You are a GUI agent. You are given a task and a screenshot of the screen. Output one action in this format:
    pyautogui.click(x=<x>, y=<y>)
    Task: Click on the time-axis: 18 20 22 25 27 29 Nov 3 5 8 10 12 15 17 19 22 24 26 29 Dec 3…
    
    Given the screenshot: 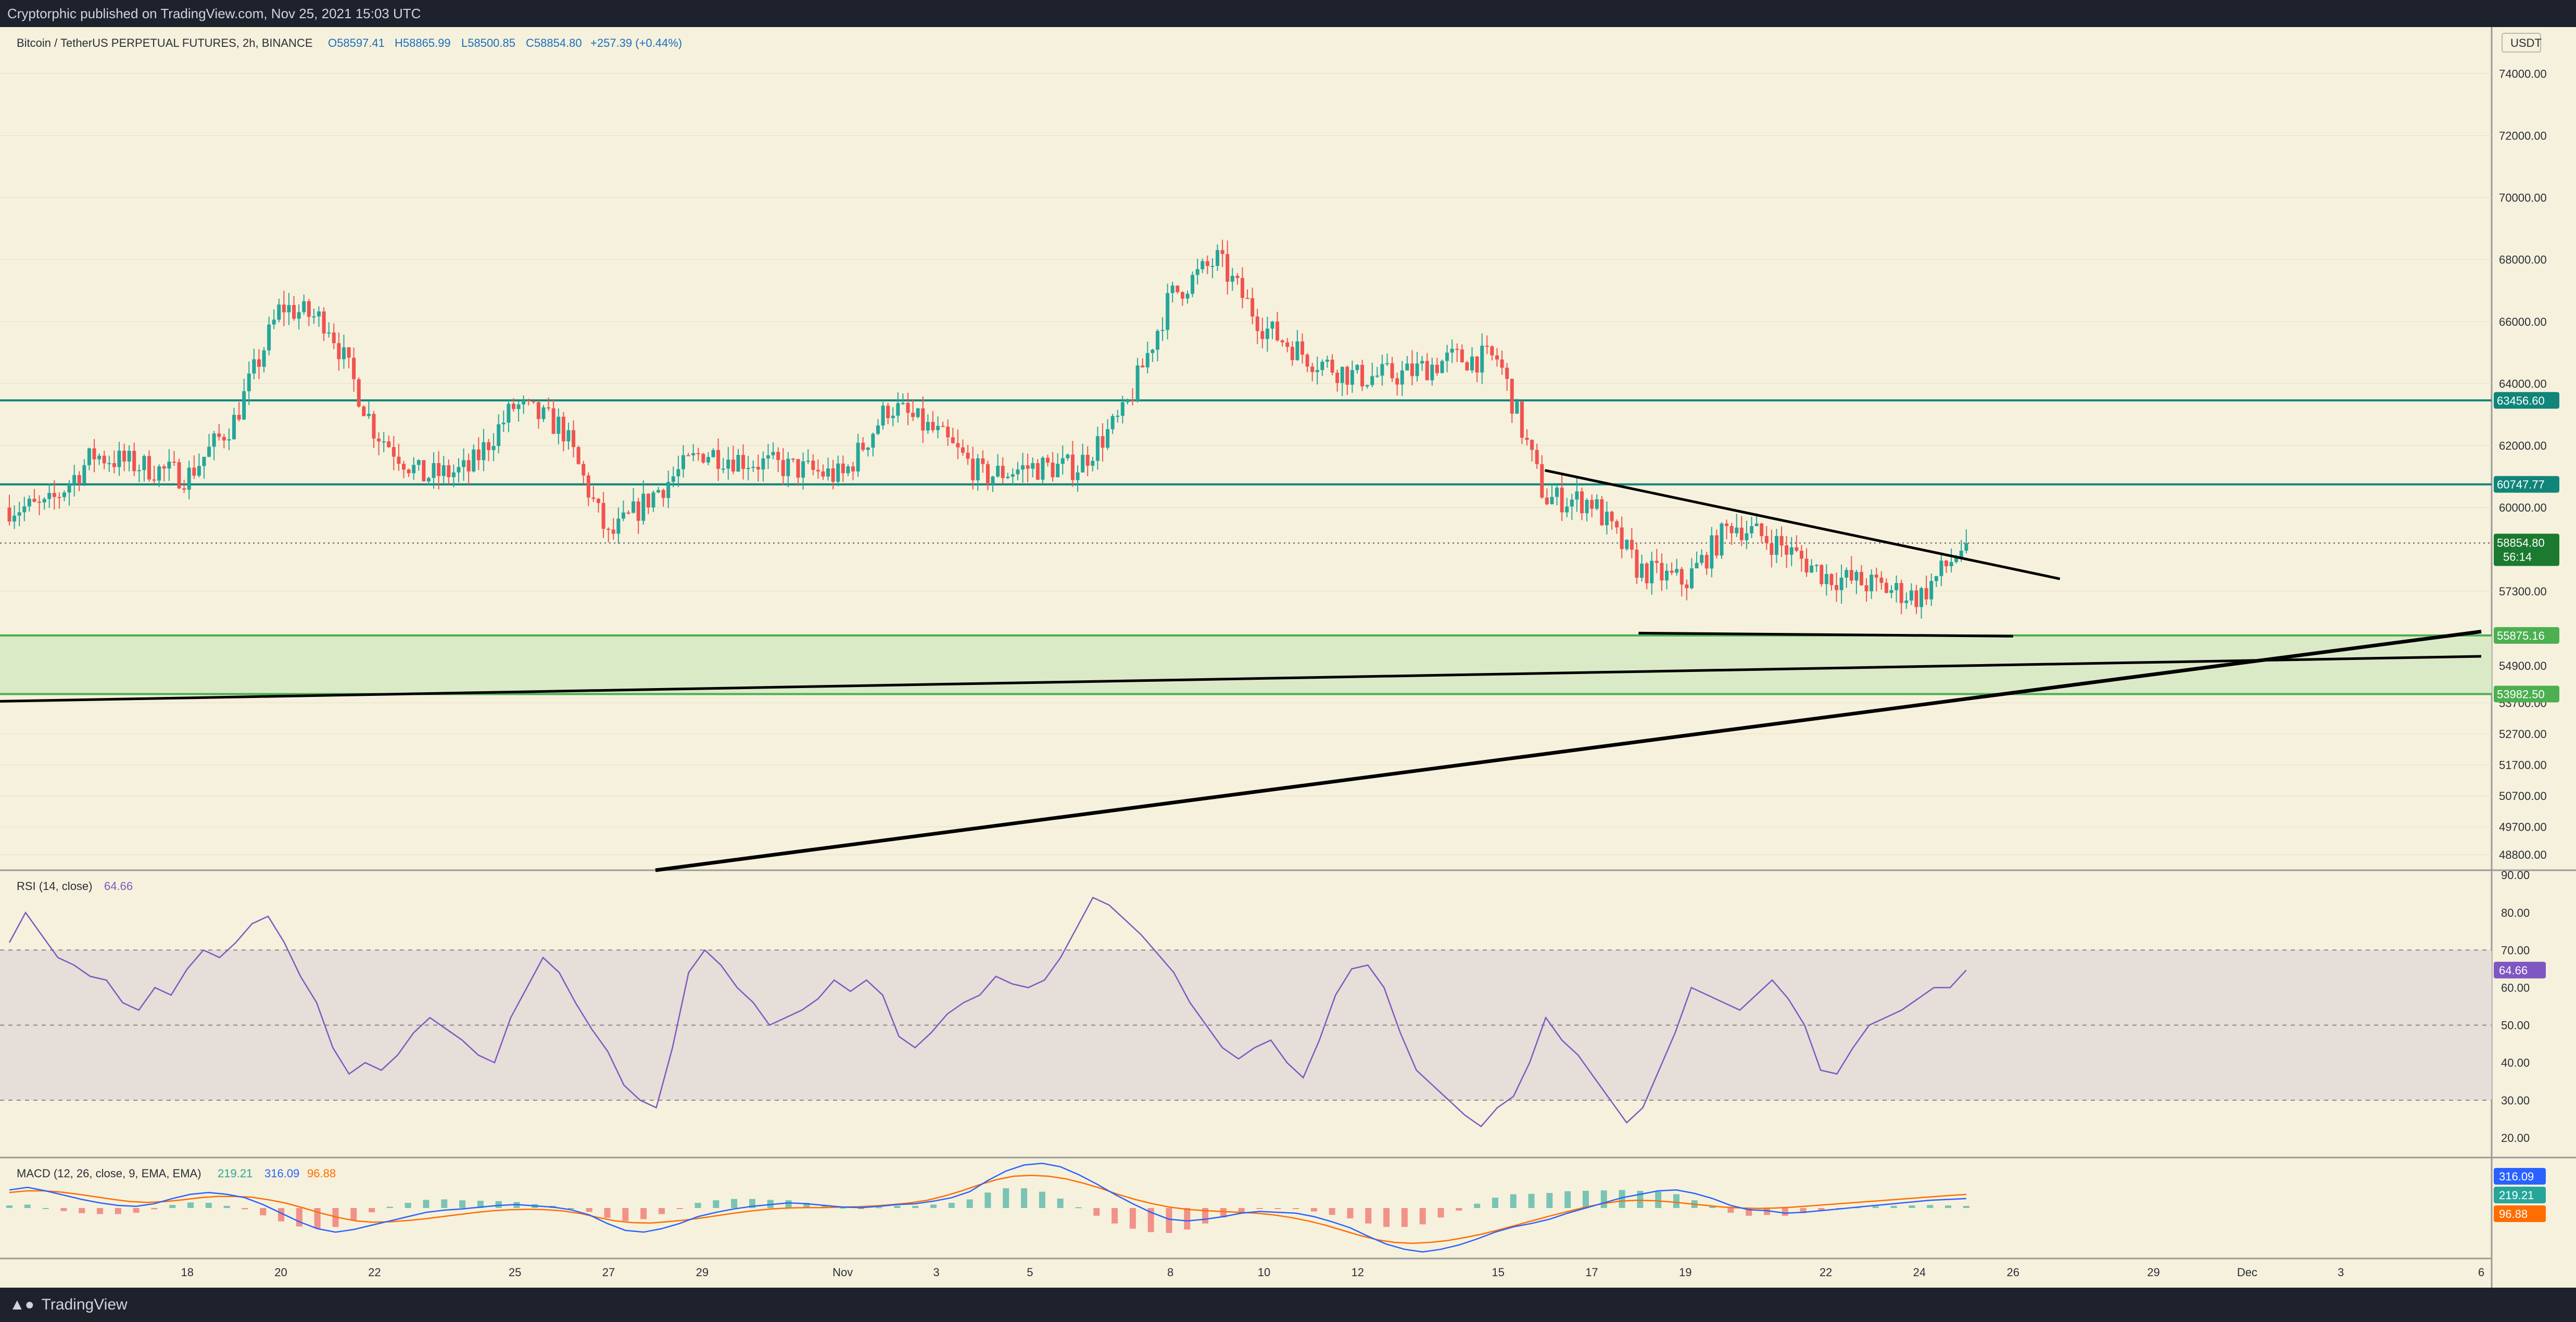 What is the action you would take?
    pyautogui.click(x=1332, y=1272)
    